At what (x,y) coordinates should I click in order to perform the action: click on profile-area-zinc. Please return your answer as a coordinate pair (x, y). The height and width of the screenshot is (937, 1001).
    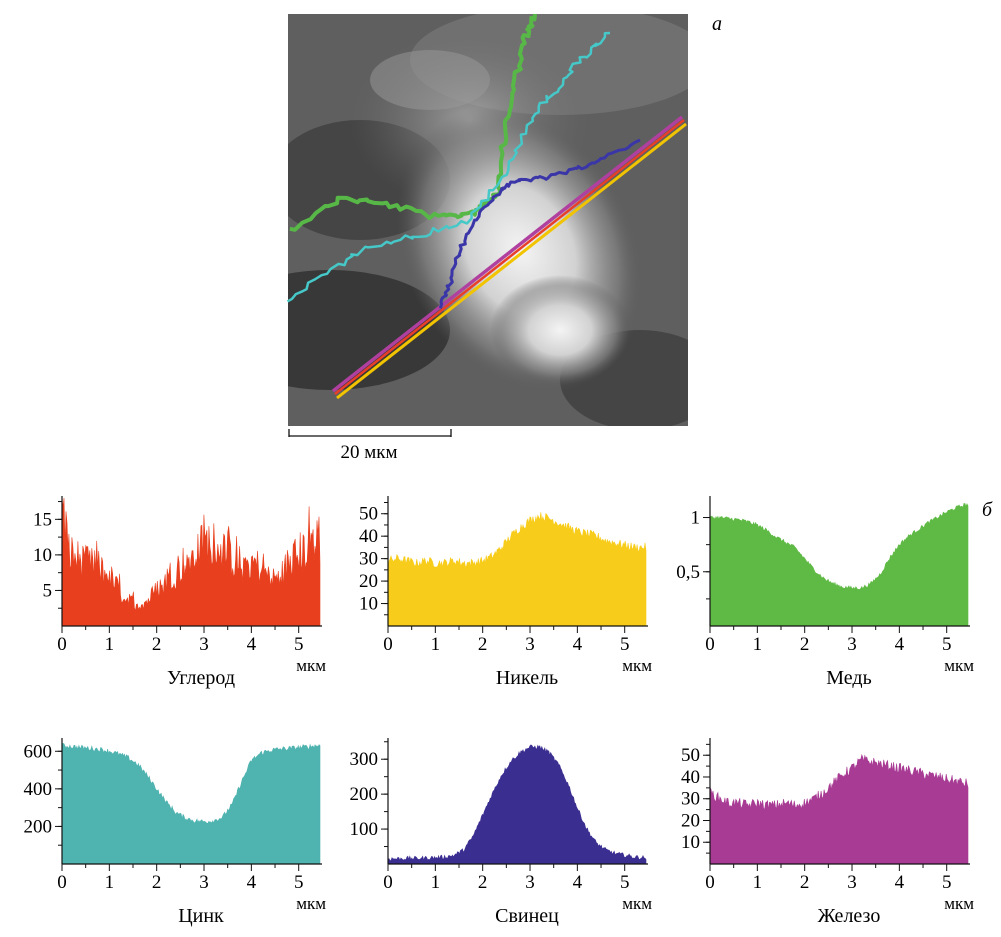
    Looking at the image, I should click on (191, 804).